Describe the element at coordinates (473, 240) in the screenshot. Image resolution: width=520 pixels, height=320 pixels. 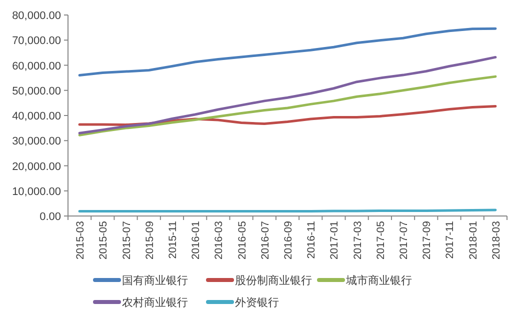
I see `x-tick-label: 2018-01` at that location.